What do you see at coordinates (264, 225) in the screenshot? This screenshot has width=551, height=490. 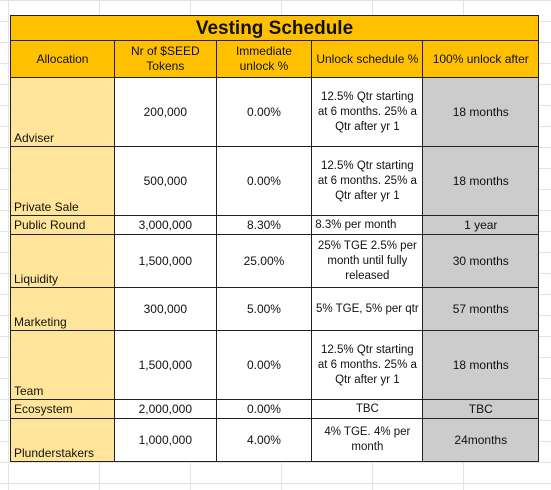 I see `cell-immediate: 8.30%` at bounding box center [264, 225].